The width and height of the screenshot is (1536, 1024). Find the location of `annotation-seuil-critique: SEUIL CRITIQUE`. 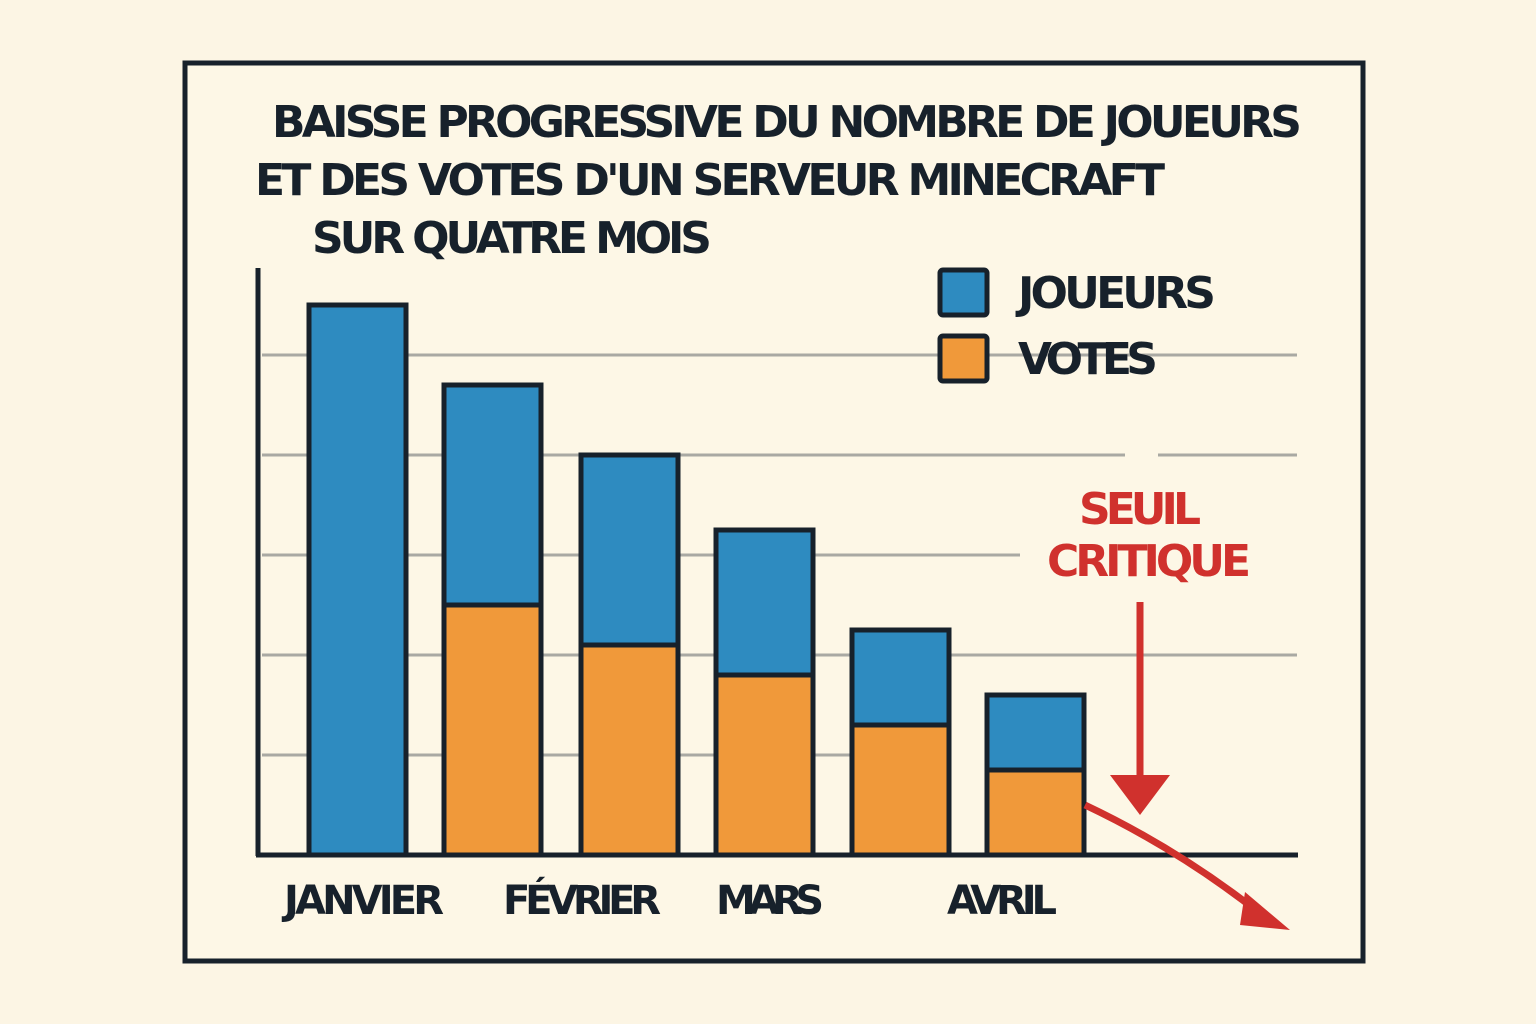

annotation-seuil-critique: SEUIL CRITIQUE is located at coordinates (1168, 707).